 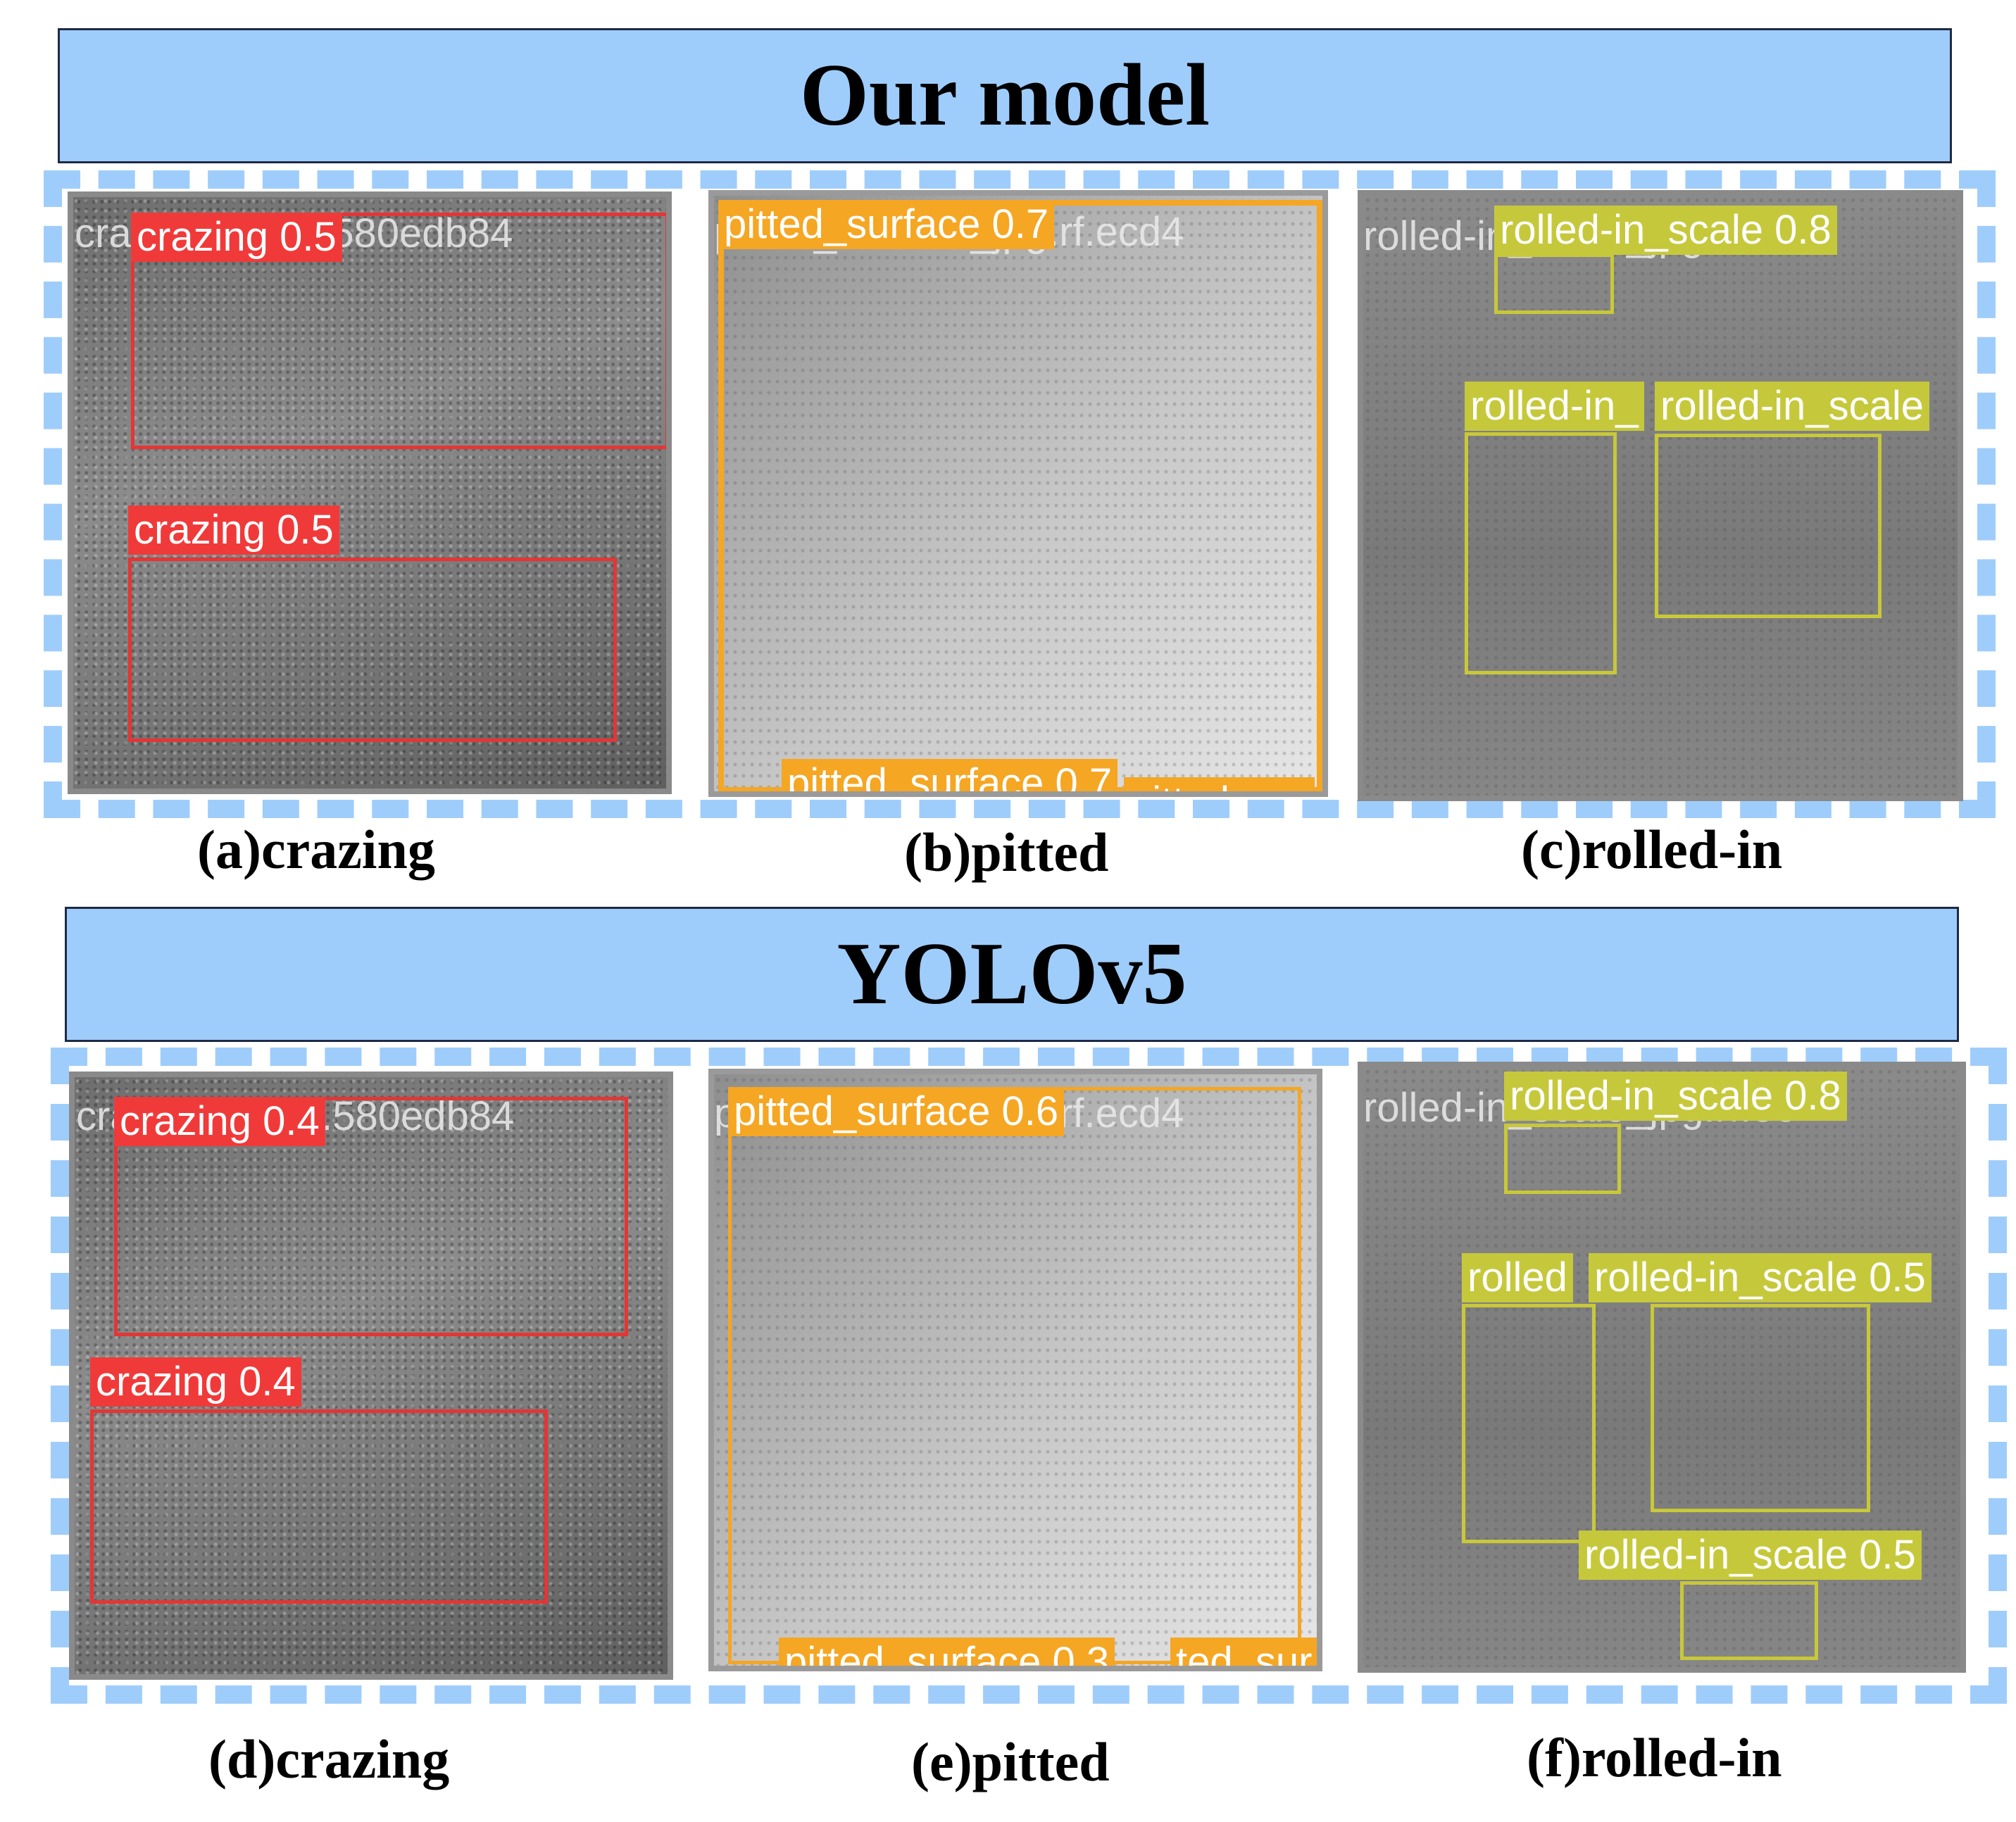 I want to click on caption-c: (c)rolled-in, so click(x=1652, y=849).